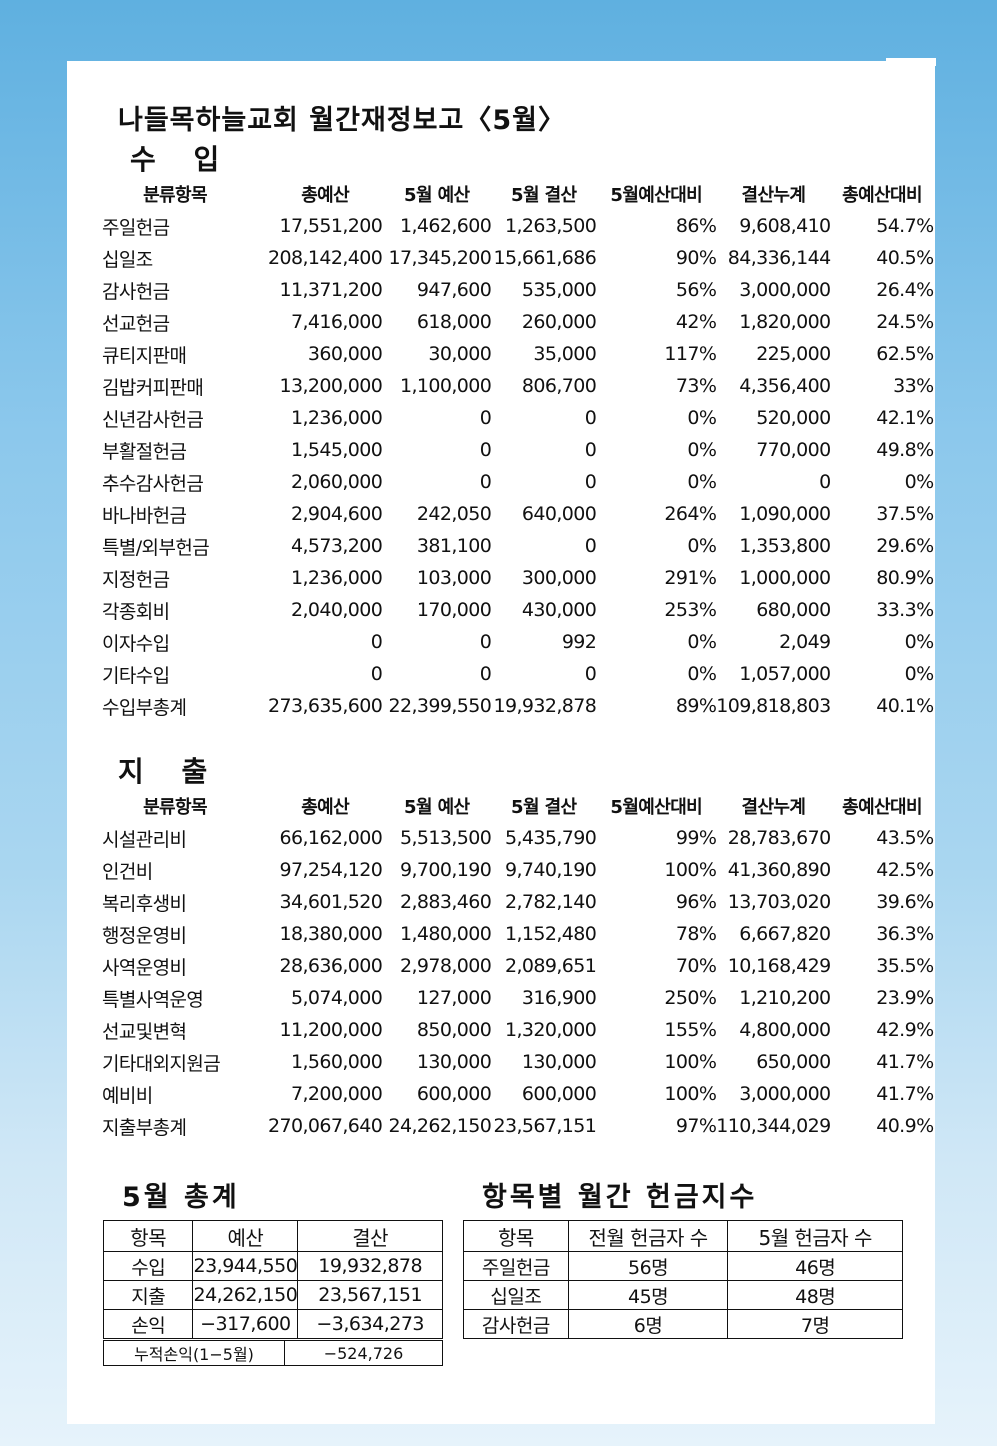 Image resolution: width=997 pixels, height=1446 pixels. I want to click on table-cell: 19,932,878, so click(370, 1266).